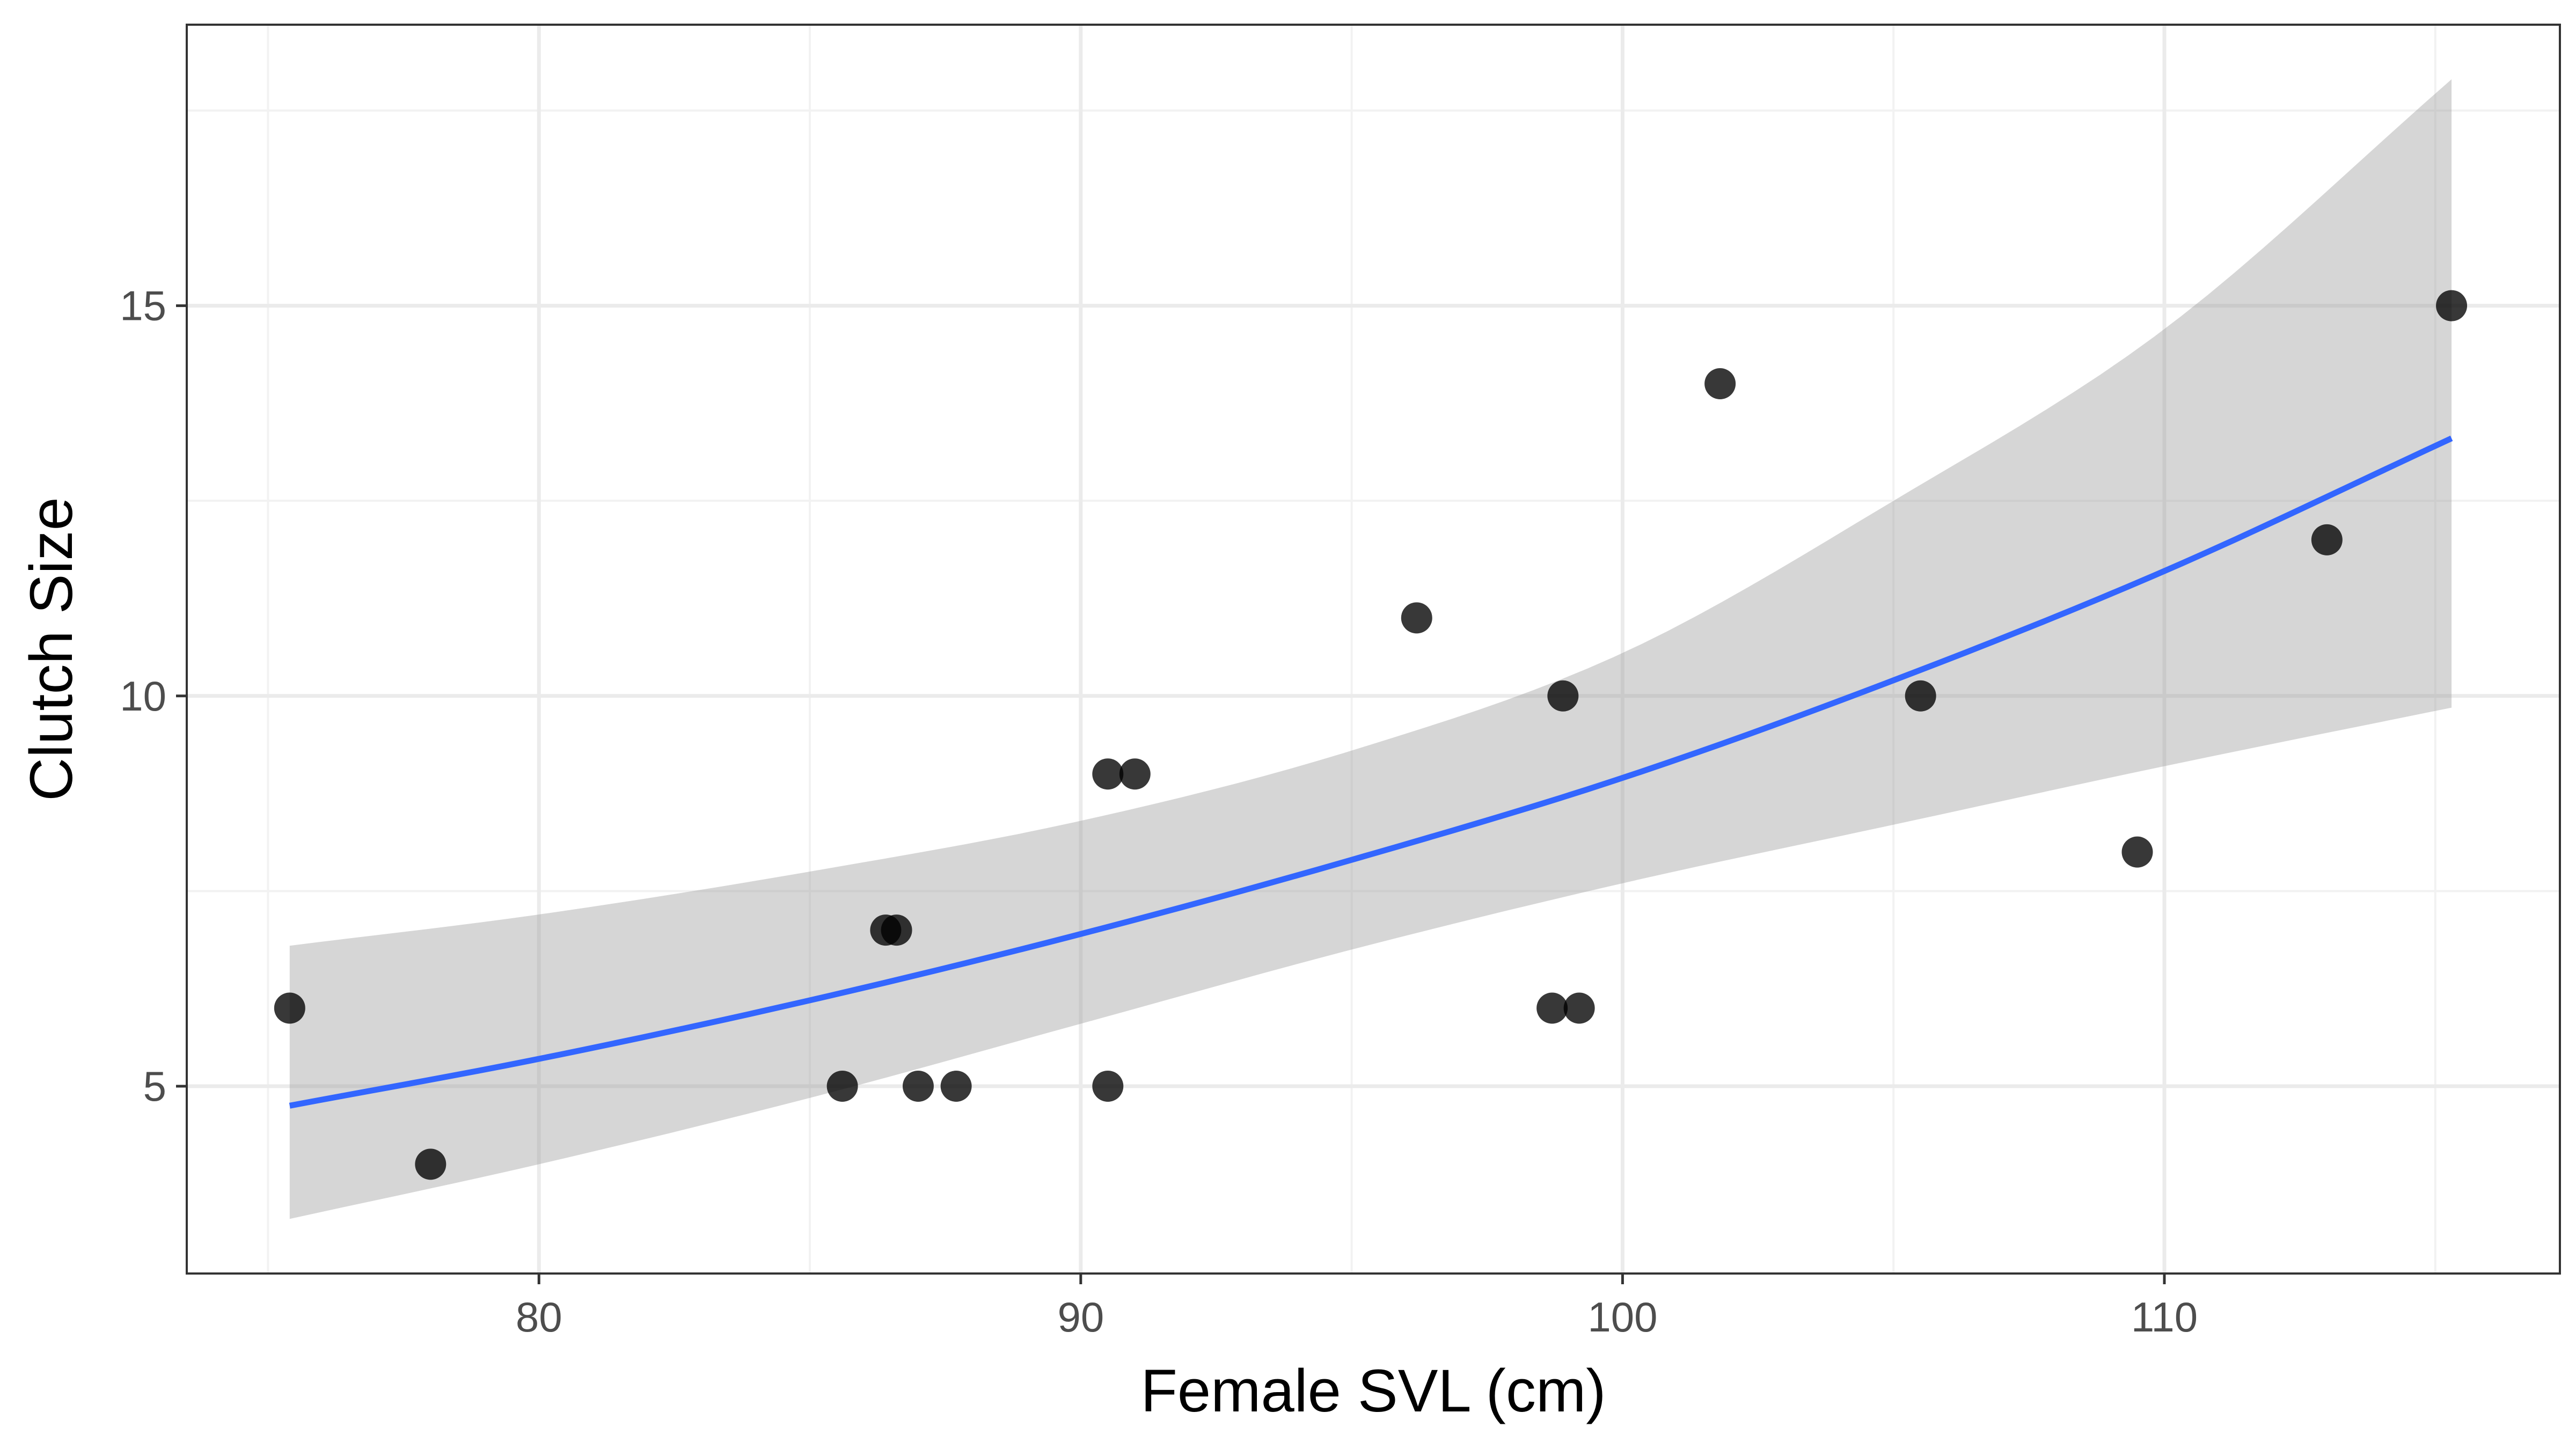 The height and width of the screenshot is (1449, 2576). Describe the element at coordinates (2164, 1317) in the screenshot. I see `x-tick-label: 110` at that location.